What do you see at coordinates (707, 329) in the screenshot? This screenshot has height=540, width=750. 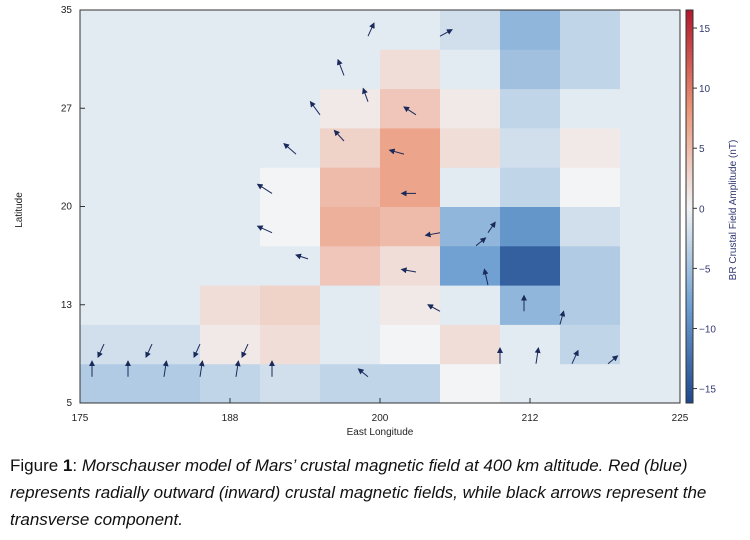 I see `colorbar-tick-label: −10` at bounding box center [707, 329].